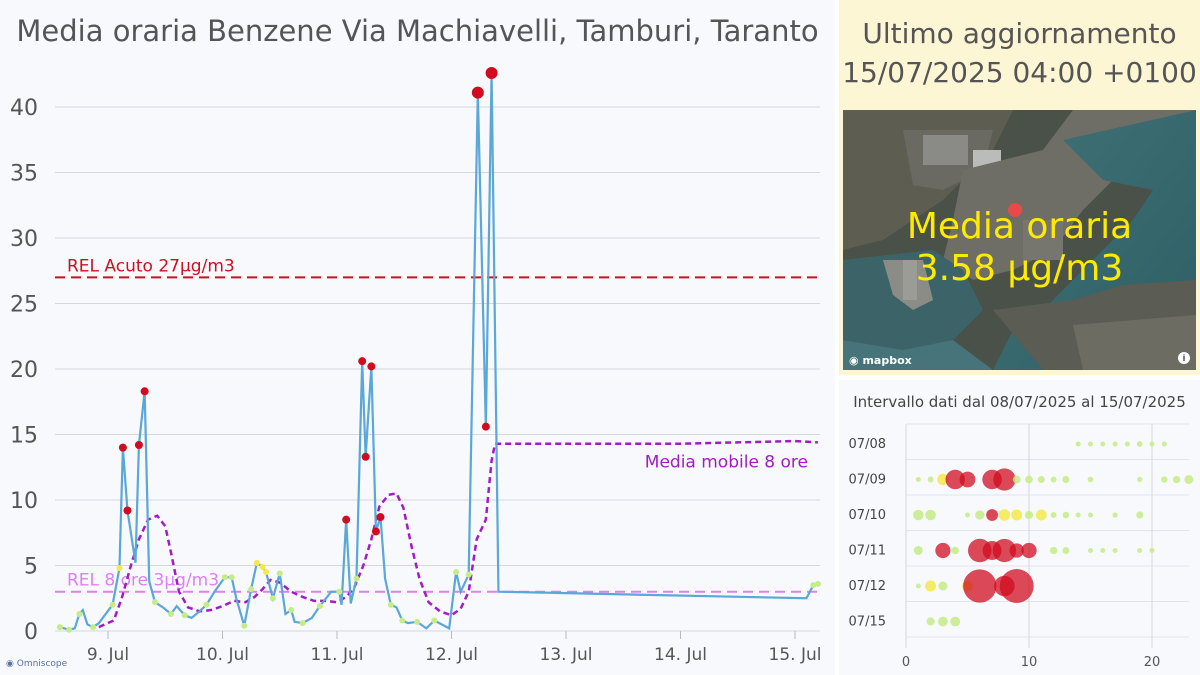 This screenshot has height=675, width=1200. What do you see at coordinates (24, 436) in the screenshot?
I see `y-tick-label: 15` at bounding box center [24, 436].